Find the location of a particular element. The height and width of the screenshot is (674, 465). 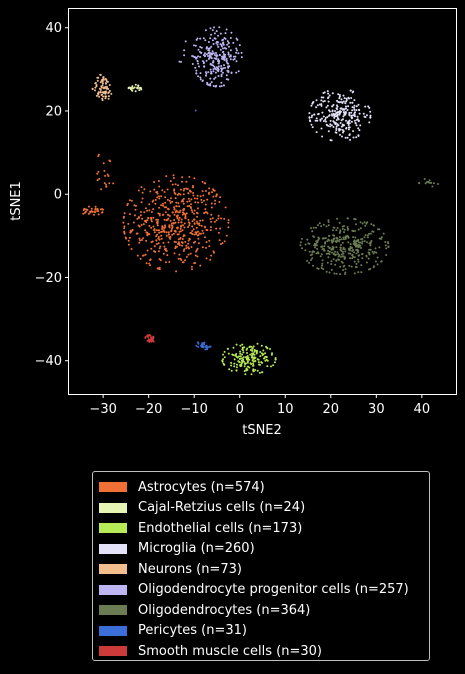

y-tick-label: 40 is located at coordinates (53, 28).